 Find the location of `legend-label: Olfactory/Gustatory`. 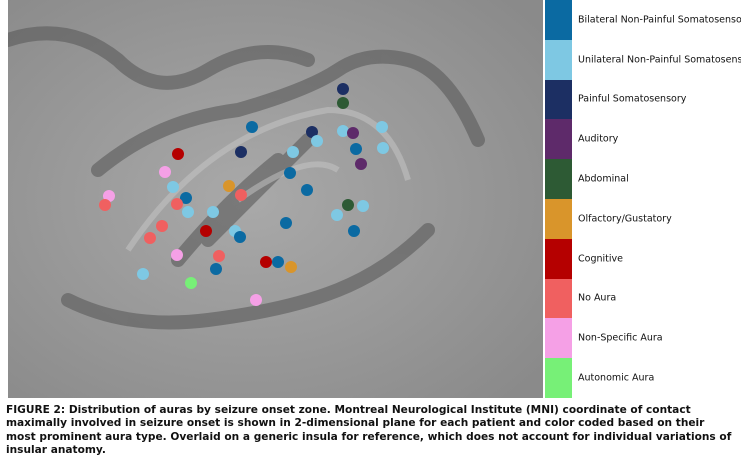

legend-label: Olfactory/Gustatory is located at coordinates (625, 219).